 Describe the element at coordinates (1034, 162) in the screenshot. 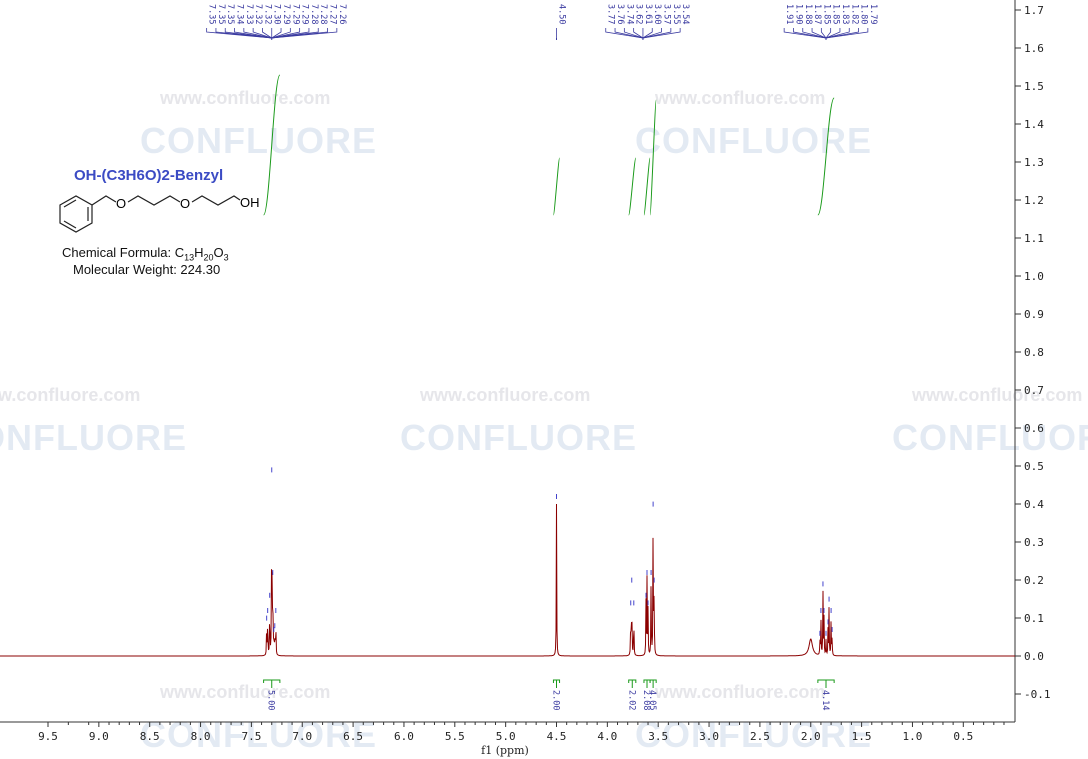

I see `y-tick-label: 1.3` at that location.